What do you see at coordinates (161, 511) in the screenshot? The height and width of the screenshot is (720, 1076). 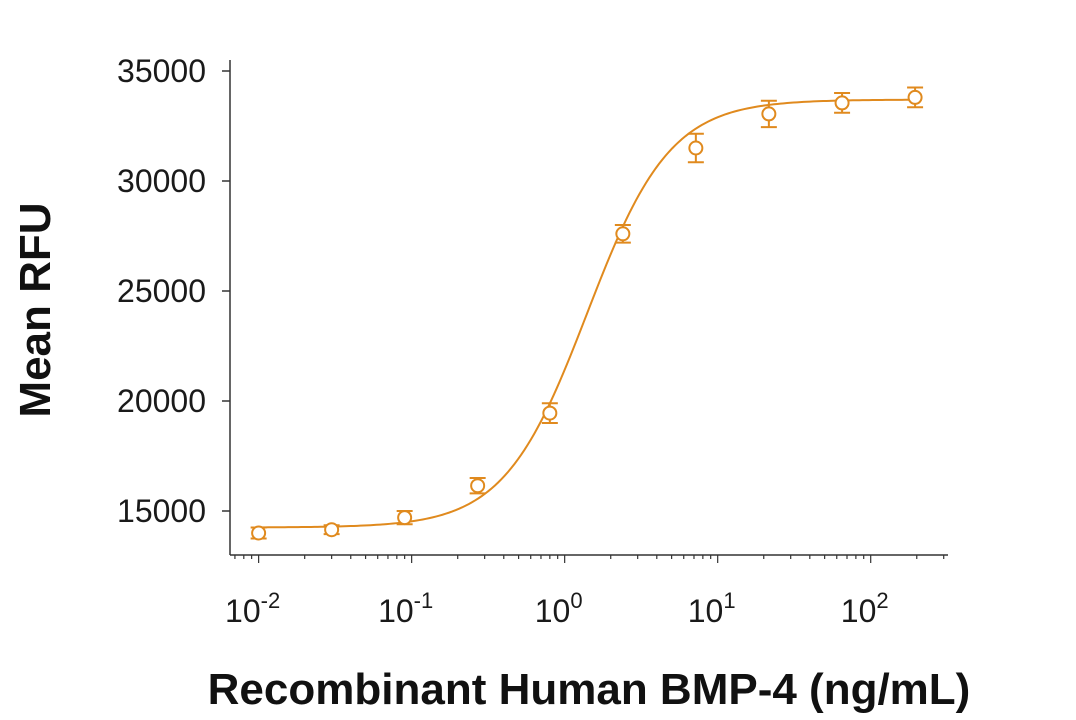 I see `y-tick-label: 15000` at bounding box center [161, 511].